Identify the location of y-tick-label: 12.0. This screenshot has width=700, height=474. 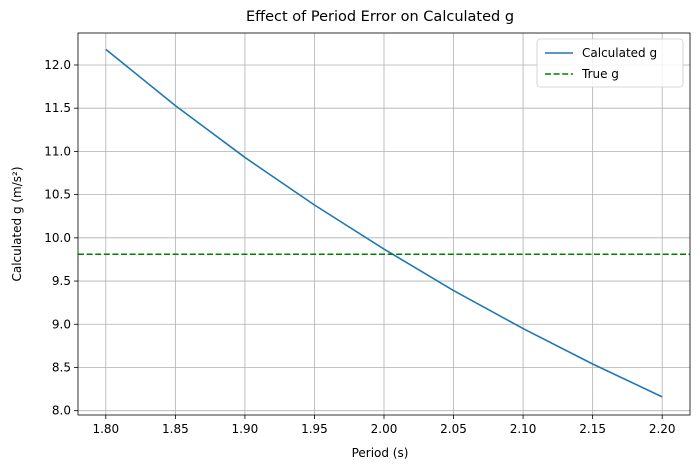
(57, 65).